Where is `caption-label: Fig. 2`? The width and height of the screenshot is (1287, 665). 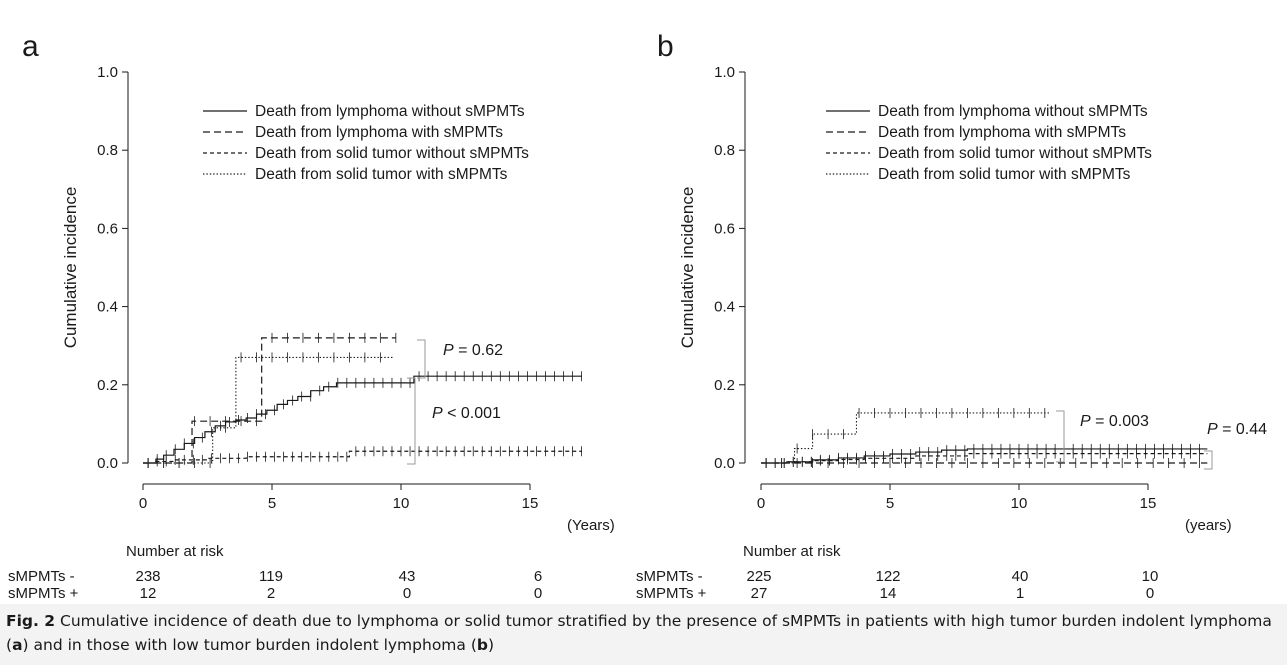 caption-label: Fig. 2 is located at coordinates (31, 621).